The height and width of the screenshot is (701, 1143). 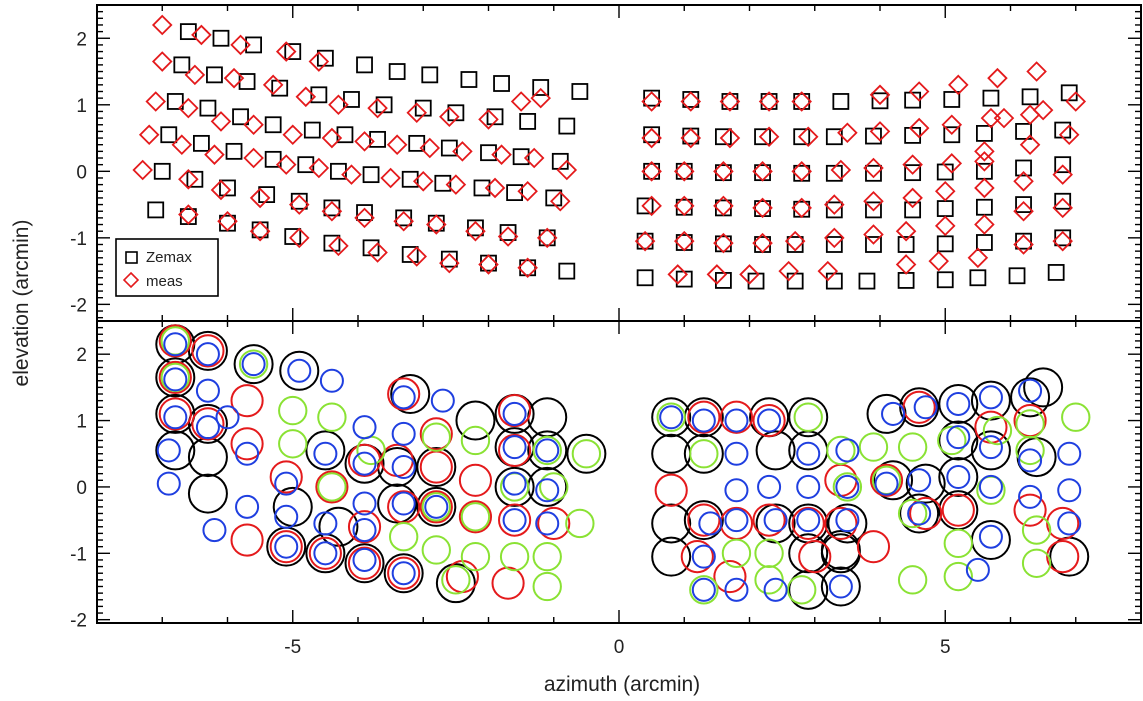 What do you see at coordinates (78, 239) in the screenshot?
I see `y-tick-label: -1` at bounding box center [78, 239].